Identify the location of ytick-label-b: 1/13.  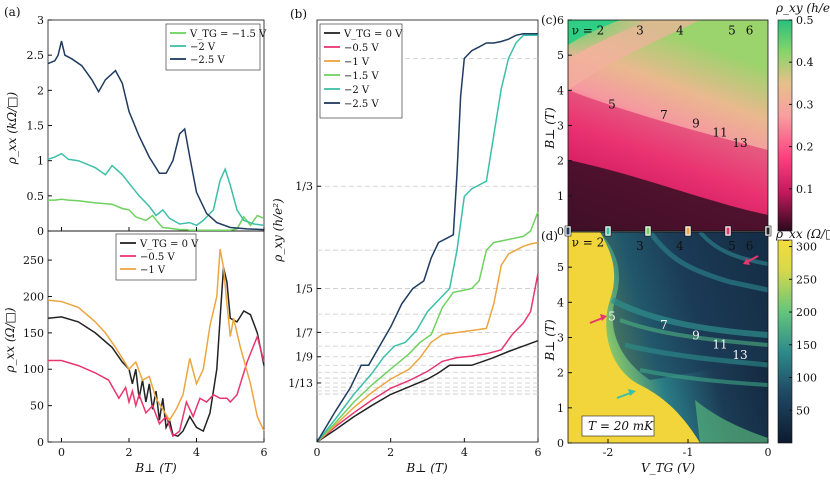
(300, 383).